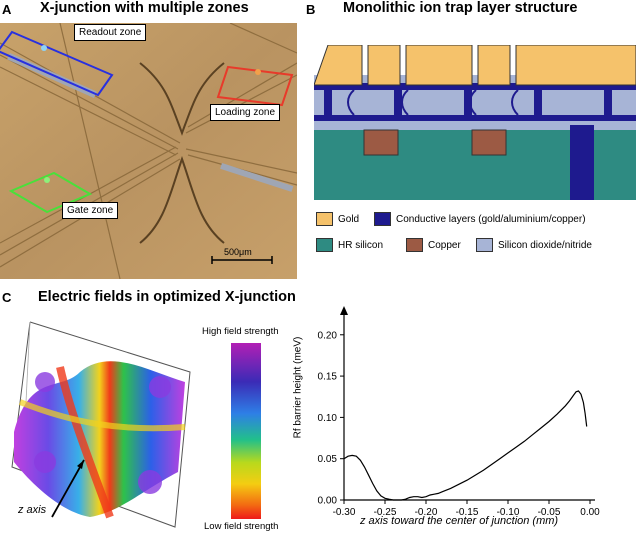 This screenshot has height=537, width=640. I want to click on legend-conductive-swatch, so click(382, 219).